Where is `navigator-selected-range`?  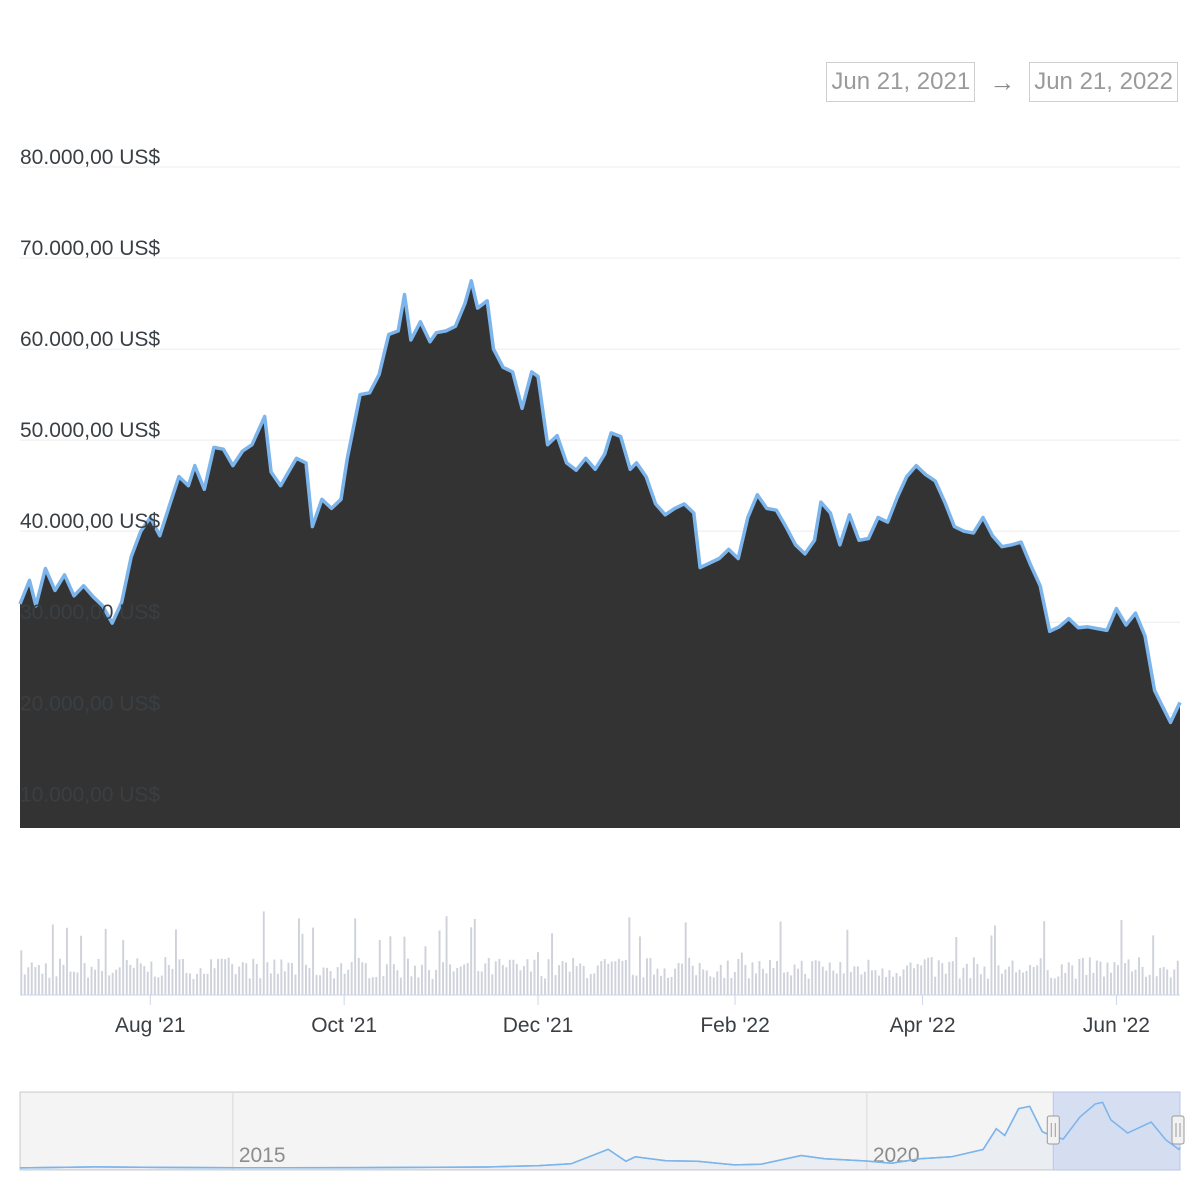 navigator-selected-range is located at coordinates (1116, 1131).